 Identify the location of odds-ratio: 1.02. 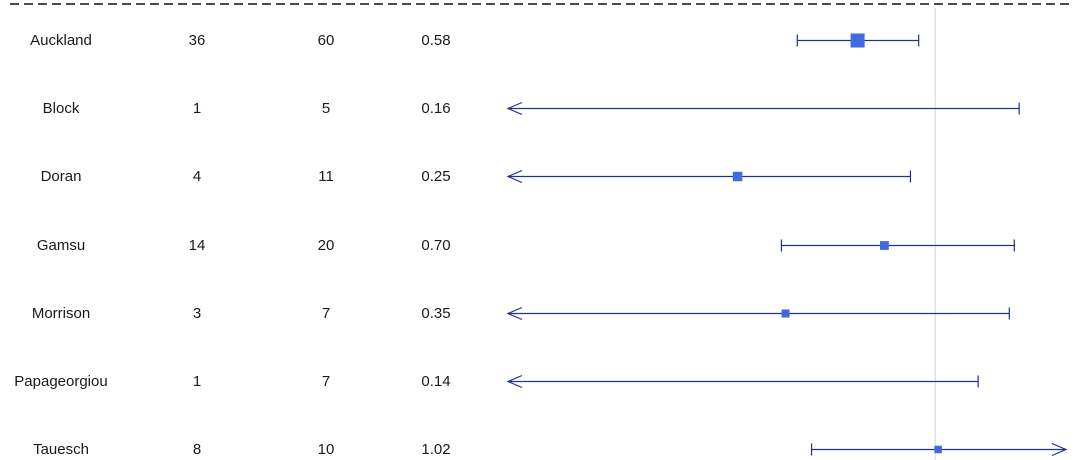
(436, 449).